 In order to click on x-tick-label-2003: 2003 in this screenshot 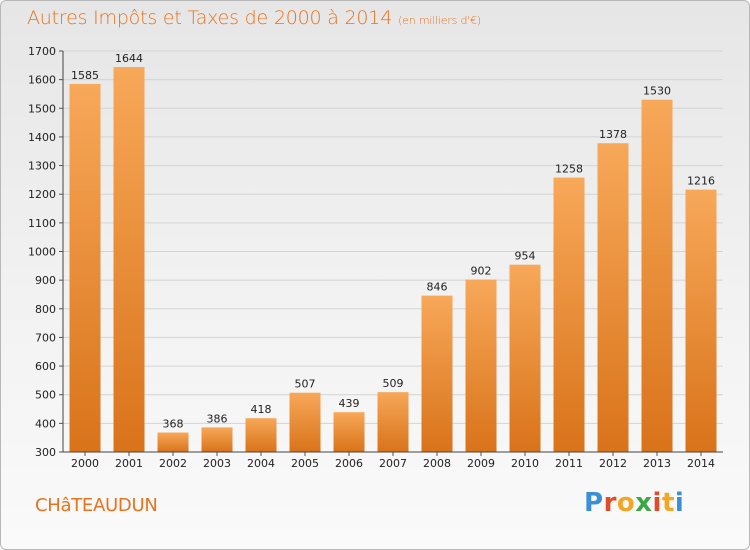, I will do `click(217, 463)`.